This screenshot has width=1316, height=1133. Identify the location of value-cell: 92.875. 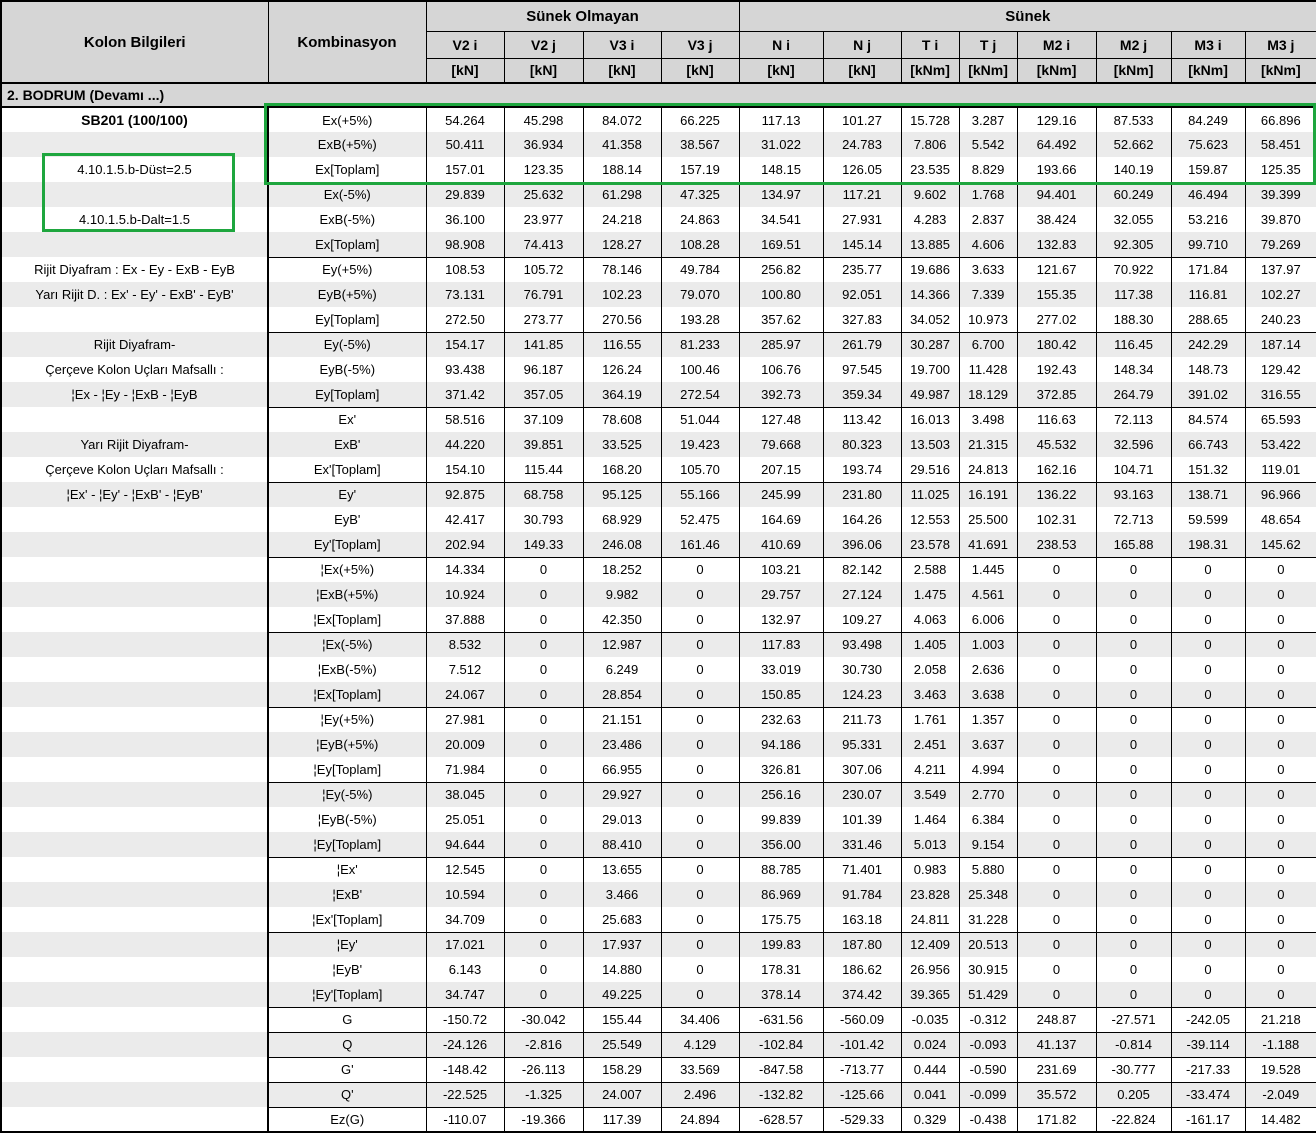
(464, 494).